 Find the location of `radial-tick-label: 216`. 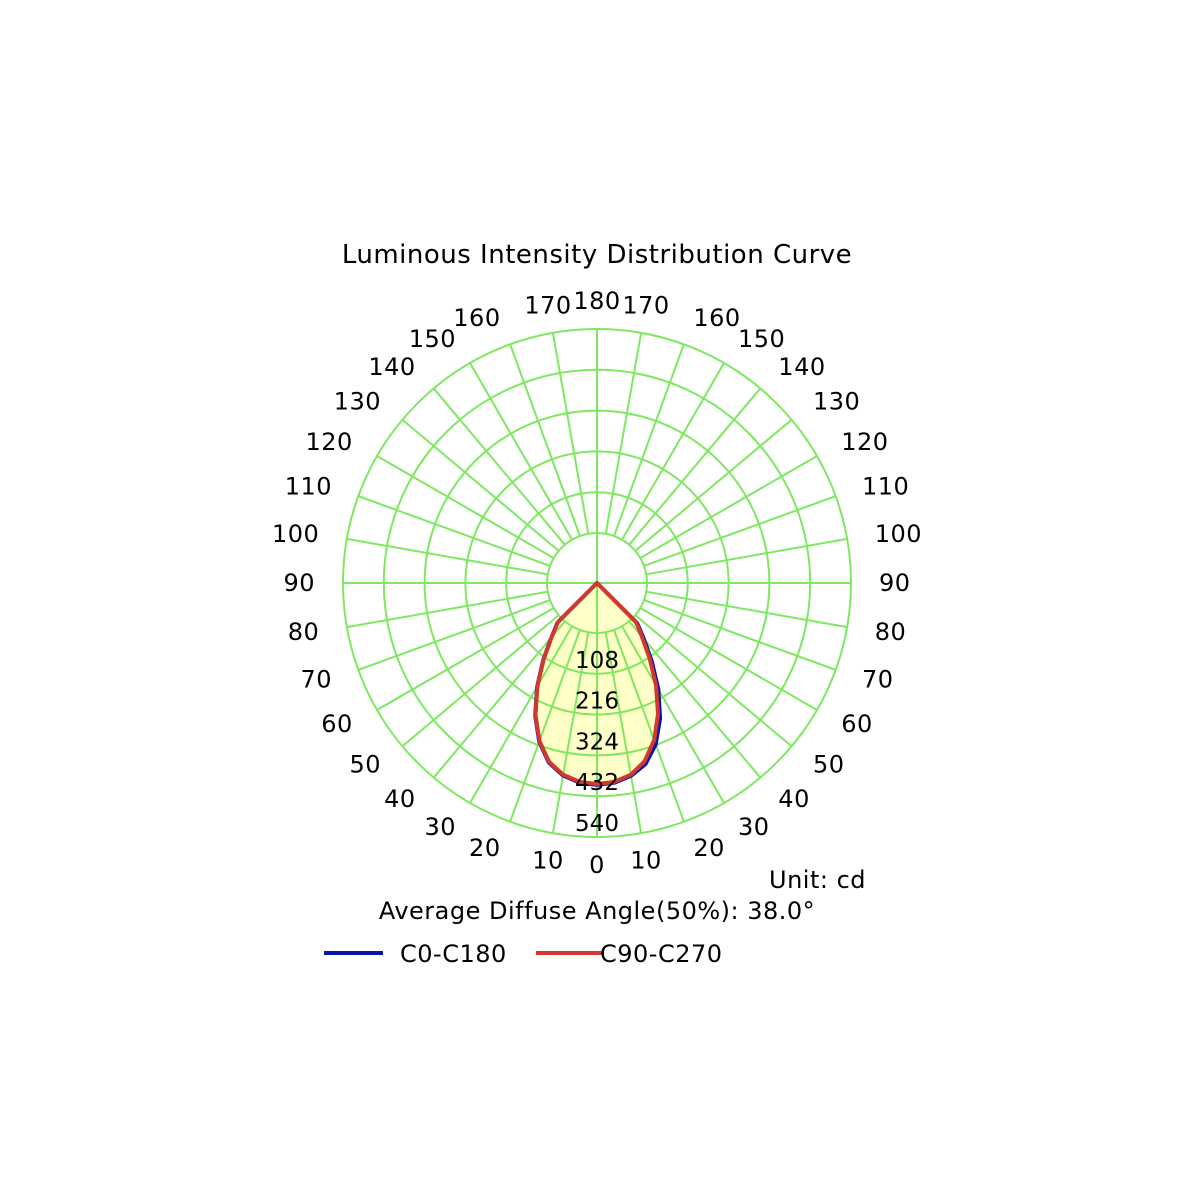

radial-tick-label: 216 is located at coordinates (597, 702).